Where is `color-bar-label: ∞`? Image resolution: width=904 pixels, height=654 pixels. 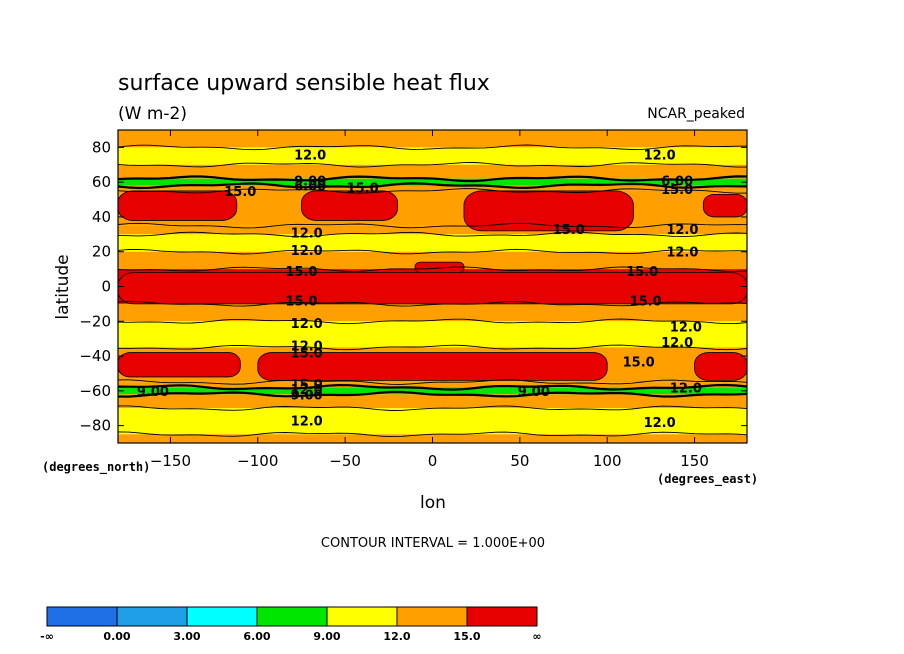 color-bar-label: ∞ is located at coordinates (536, 636).